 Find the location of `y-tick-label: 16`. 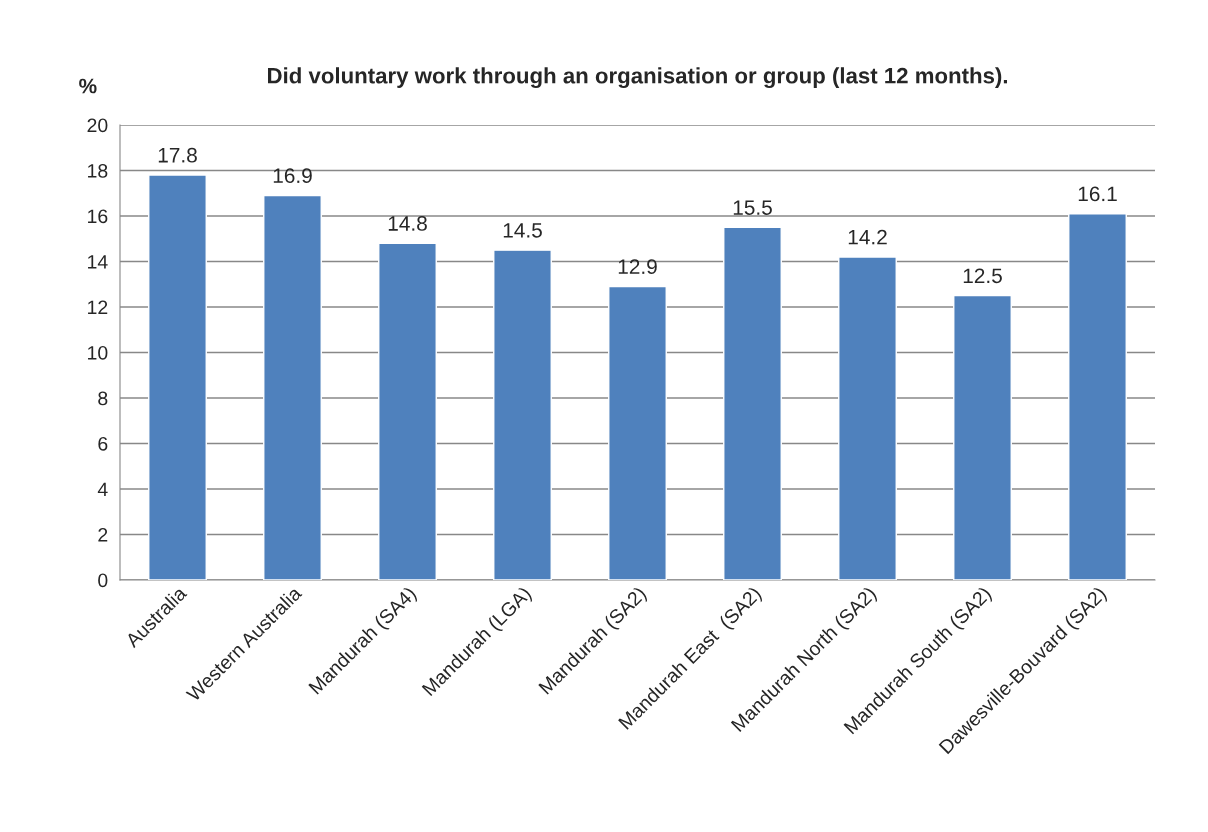

y-tick-label: 16 is located at coordinates (98, 216).